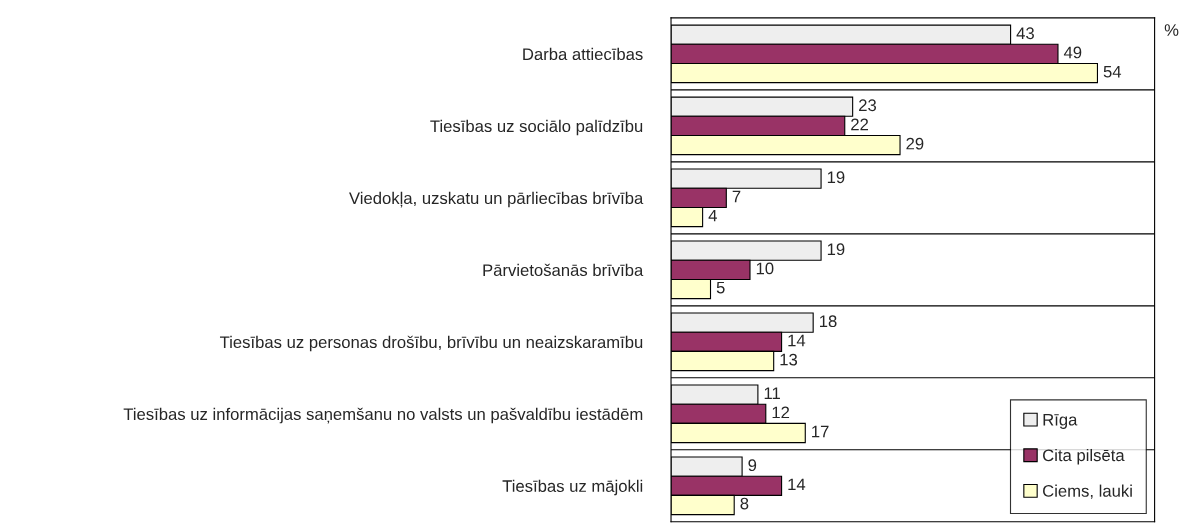 The width and height of the screenshot is (1194, 526). Describe the element at coordinates (583, 54) in the screenshot. I see `y-tick-label: Darba attiecības` at that location.